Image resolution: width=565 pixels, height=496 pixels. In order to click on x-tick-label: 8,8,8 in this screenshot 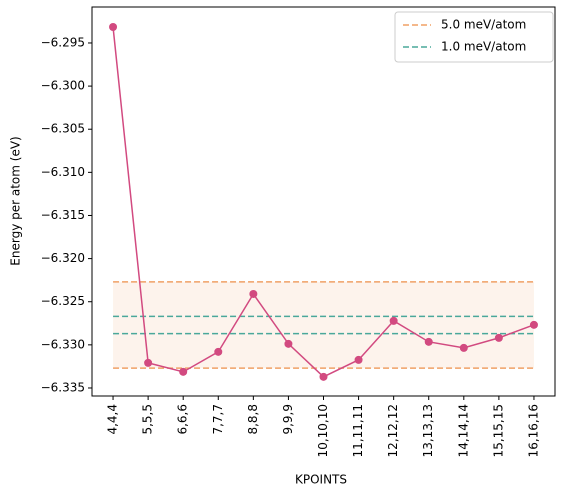, I will do `click(253, 419)`.